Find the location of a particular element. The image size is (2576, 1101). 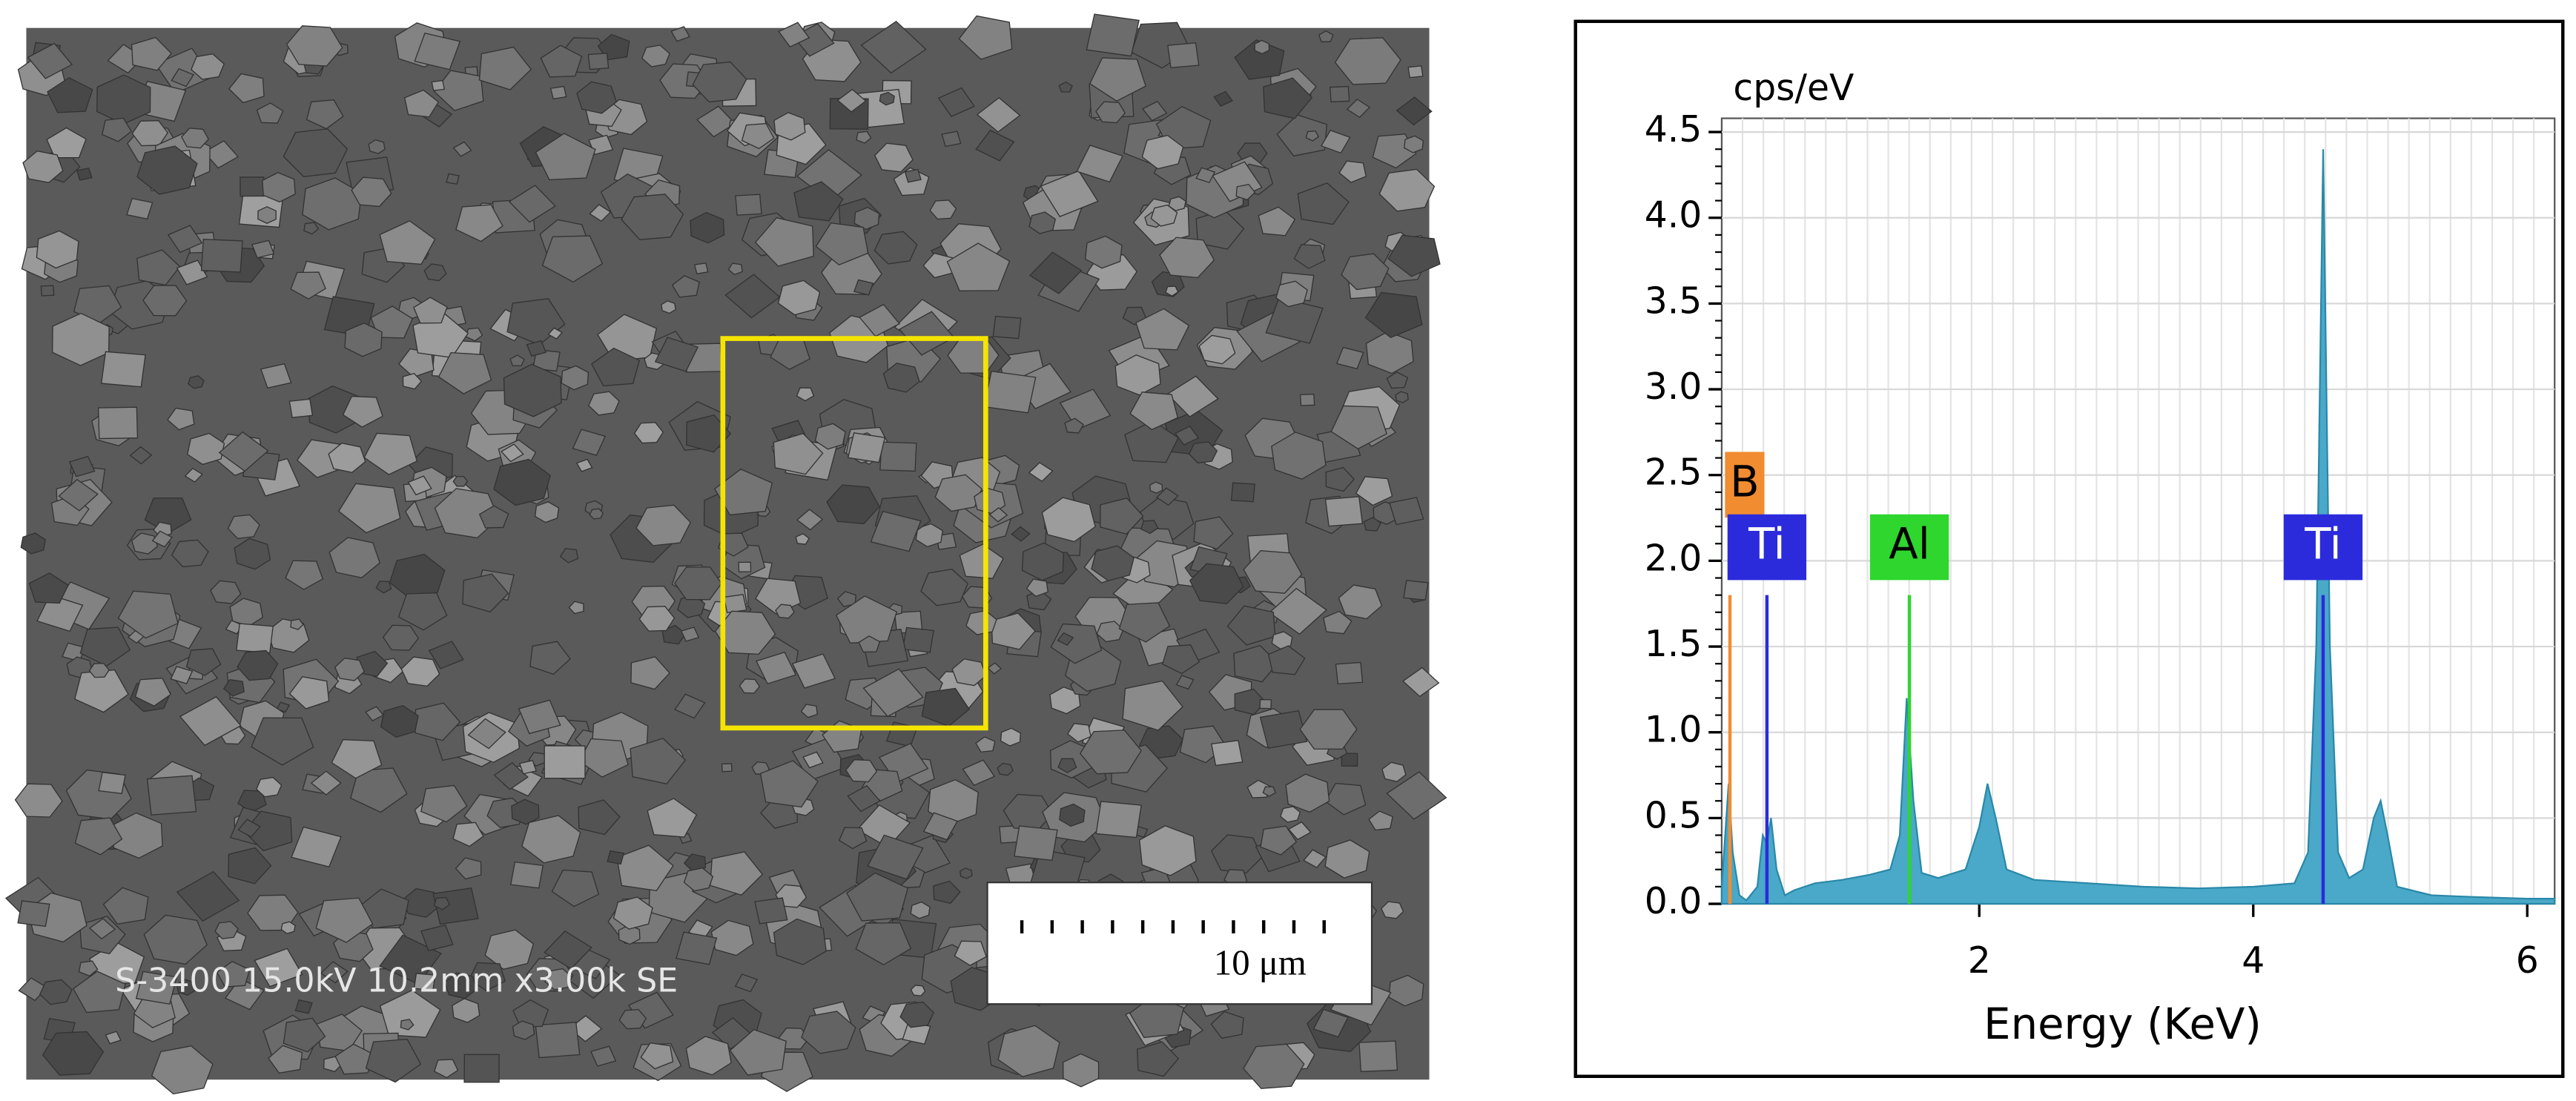

scale-bar is located at coordinates (1173, 926).